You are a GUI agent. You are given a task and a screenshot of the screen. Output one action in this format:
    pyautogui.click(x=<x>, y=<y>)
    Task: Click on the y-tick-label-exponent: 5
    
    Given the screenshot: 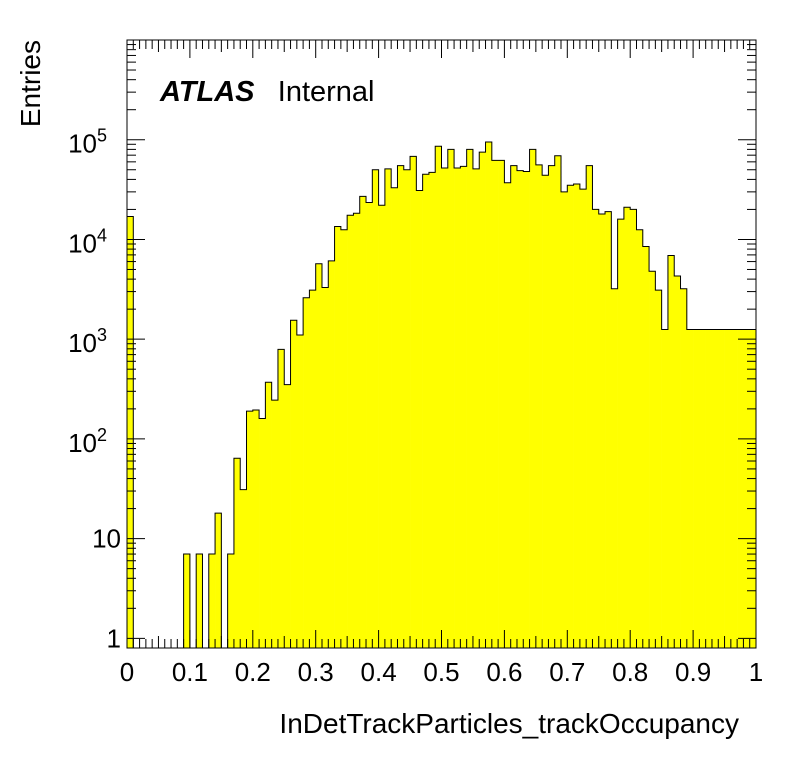 What is the action you would take?
    pyautogui.click(x=102, y=136)
    